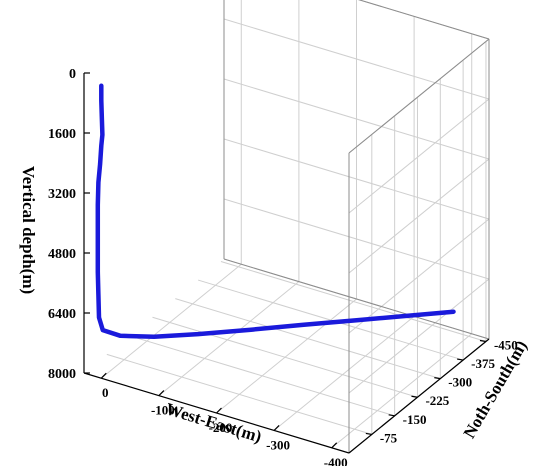  I want to click on y-tick-label: -225, so click(437, 400).